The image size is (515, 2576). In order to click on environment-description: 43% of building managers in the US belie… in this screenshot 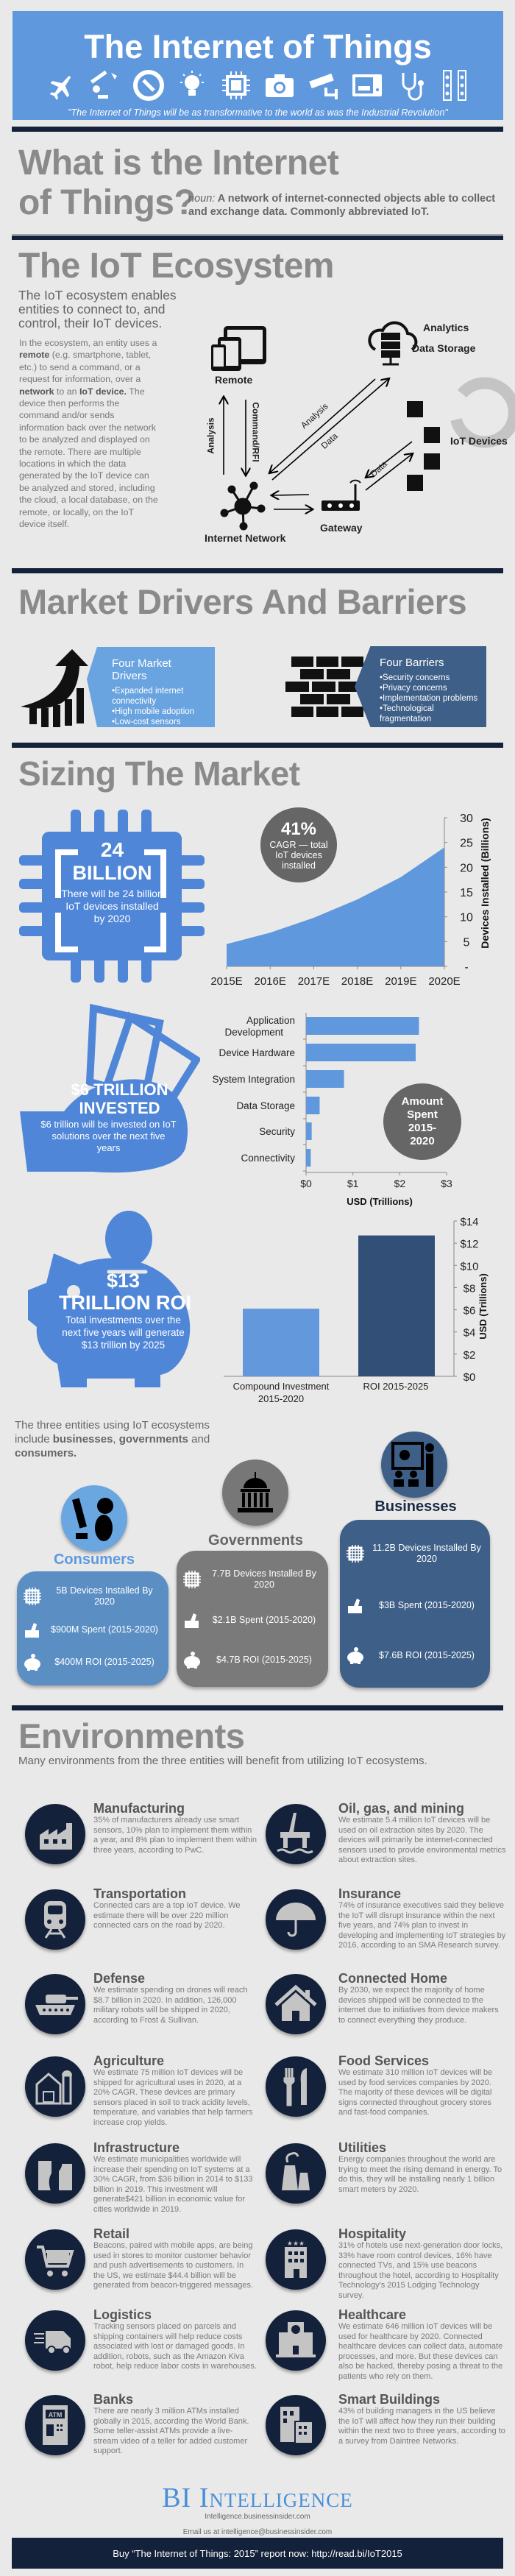, I will do `click(421, 2426)`.